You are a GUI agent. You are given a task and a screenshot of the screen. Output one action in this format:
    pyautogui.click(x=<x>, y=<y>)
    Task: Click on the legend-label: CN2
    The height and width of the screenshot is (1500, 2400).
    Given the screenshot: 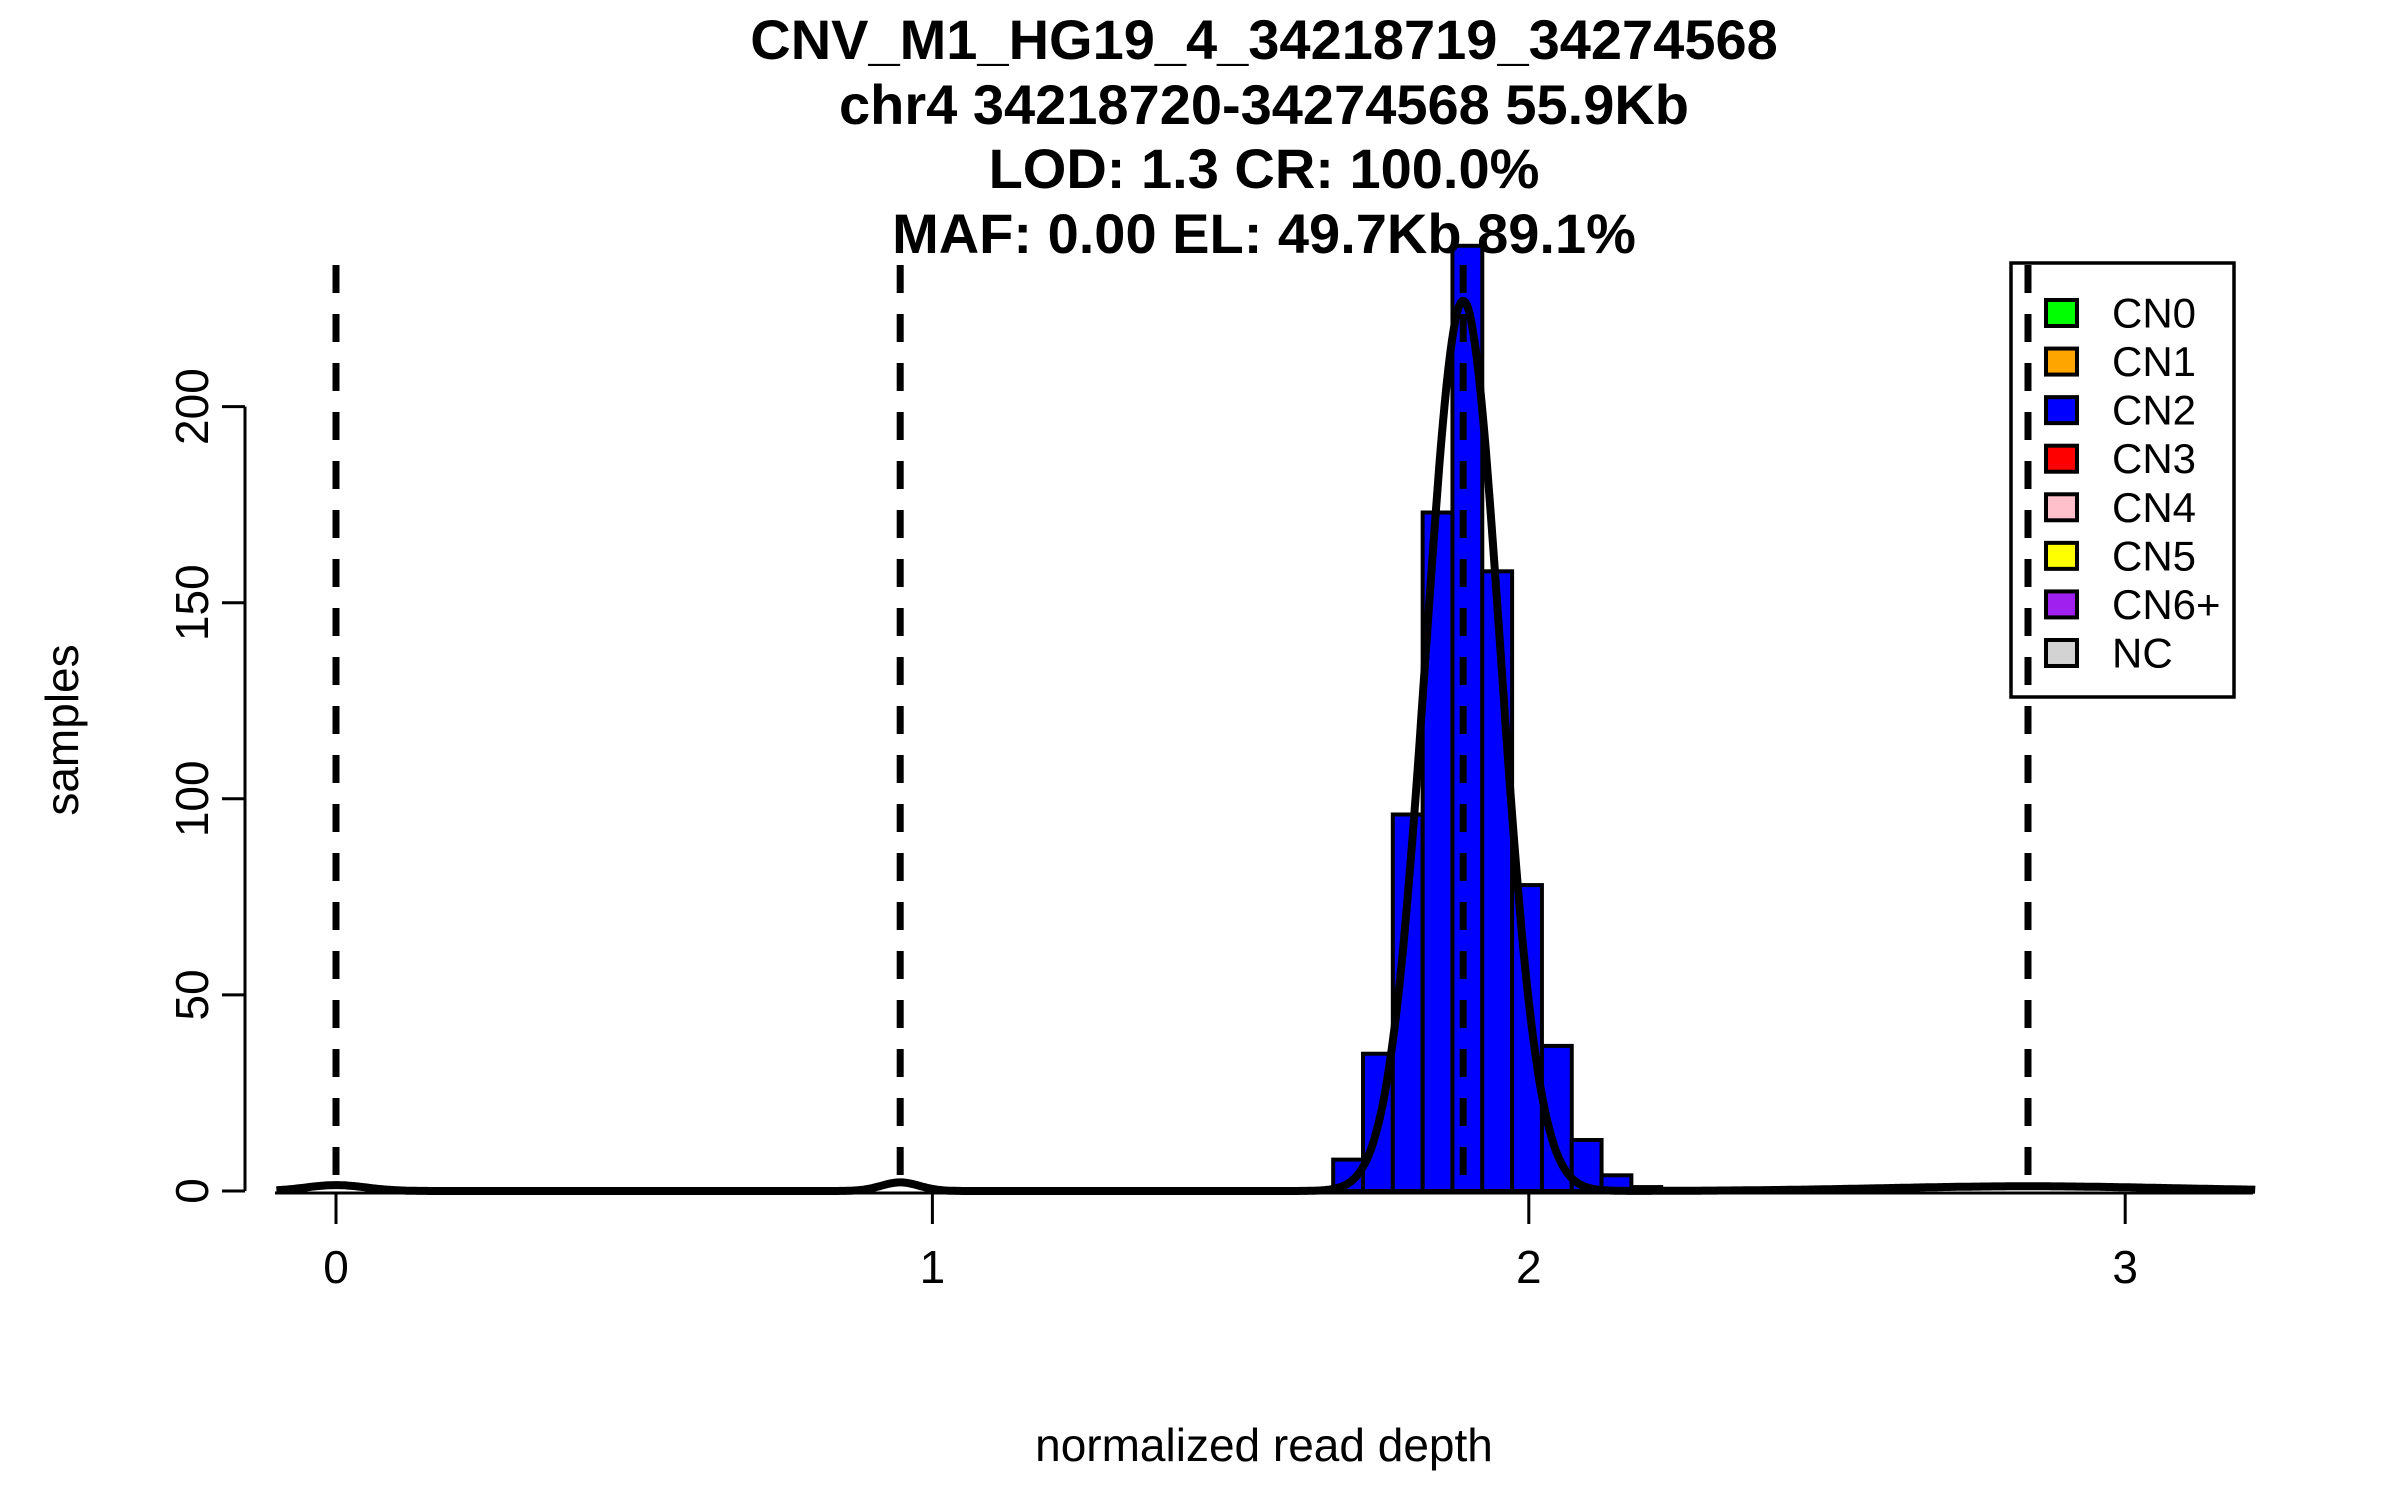 What is the action you would take?
    pyautogui.click(x=2154, y=410)
    